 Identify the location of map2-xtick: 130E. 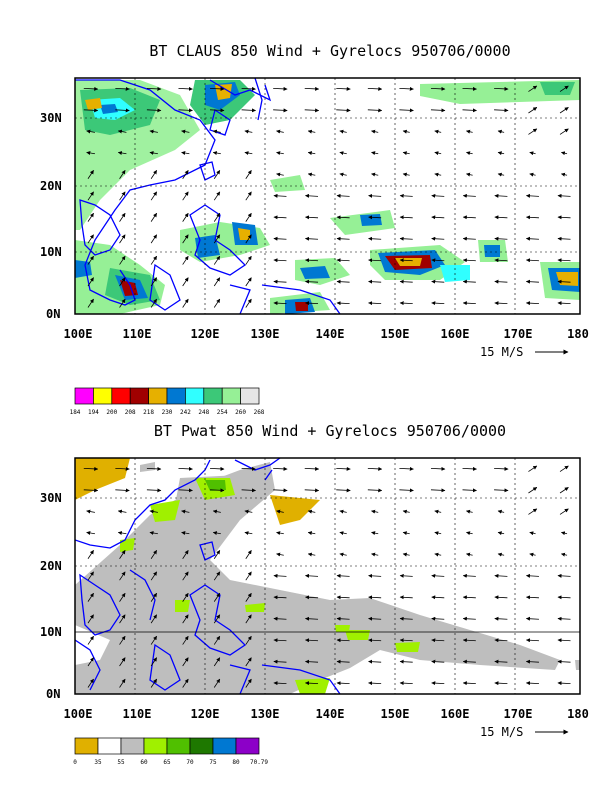
(265, 714).